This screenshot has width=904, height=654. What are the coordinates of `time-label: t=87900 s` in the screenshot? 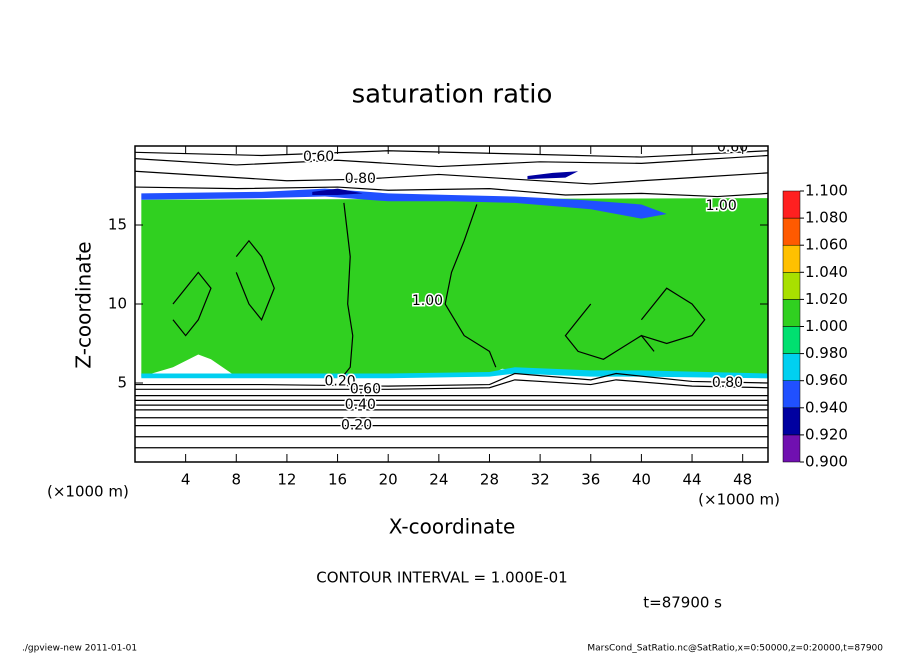 It's located at (682, 603).